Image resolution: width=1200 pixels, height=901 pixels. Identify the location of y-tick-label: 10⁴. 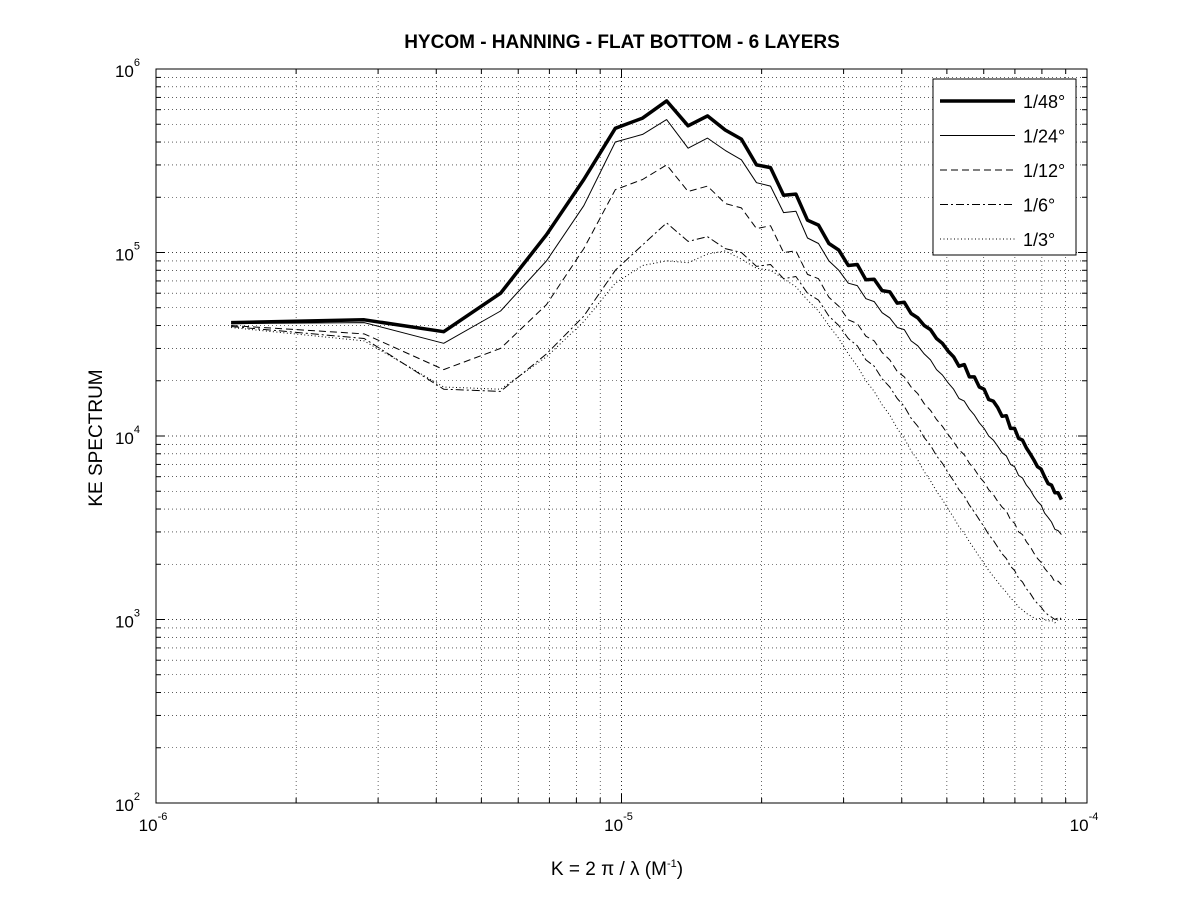
(127, 436).